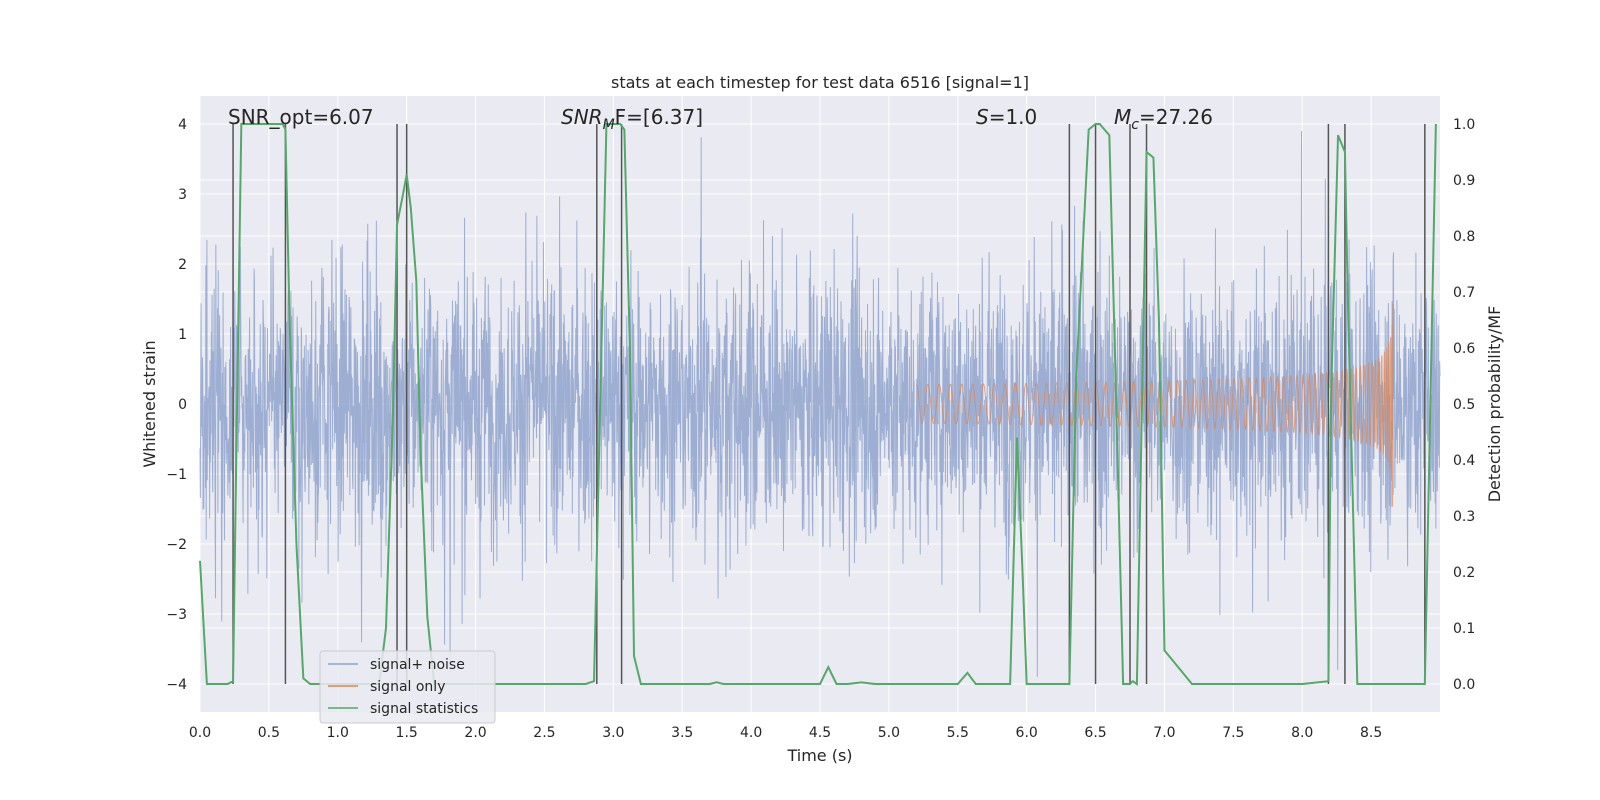 The width and height of the screenshot is (1600, 800). What do you see at coordinates (417, 665) in the screenshot?
I see `legend-label-signal-noise: signal+ noise` at bounding box center [417, 665].